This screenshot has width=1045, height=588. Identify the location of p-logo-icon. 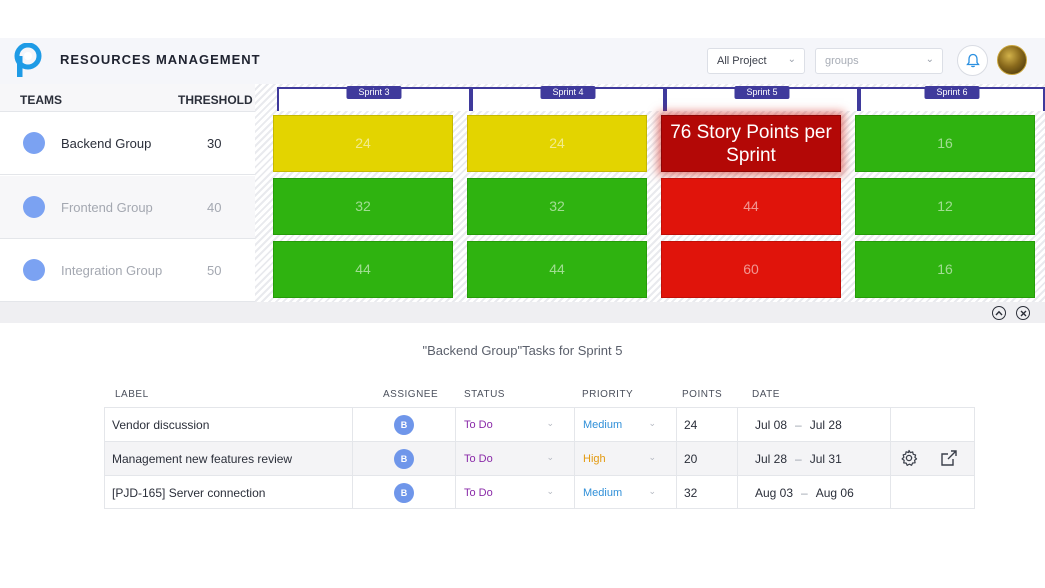
(29, 61).